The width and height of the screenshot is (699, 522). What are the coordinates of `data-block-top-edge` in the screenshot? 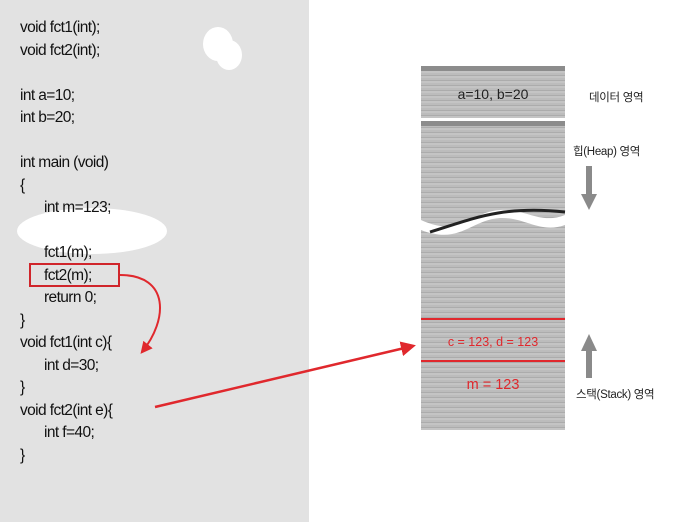 It's located at (493, 68).